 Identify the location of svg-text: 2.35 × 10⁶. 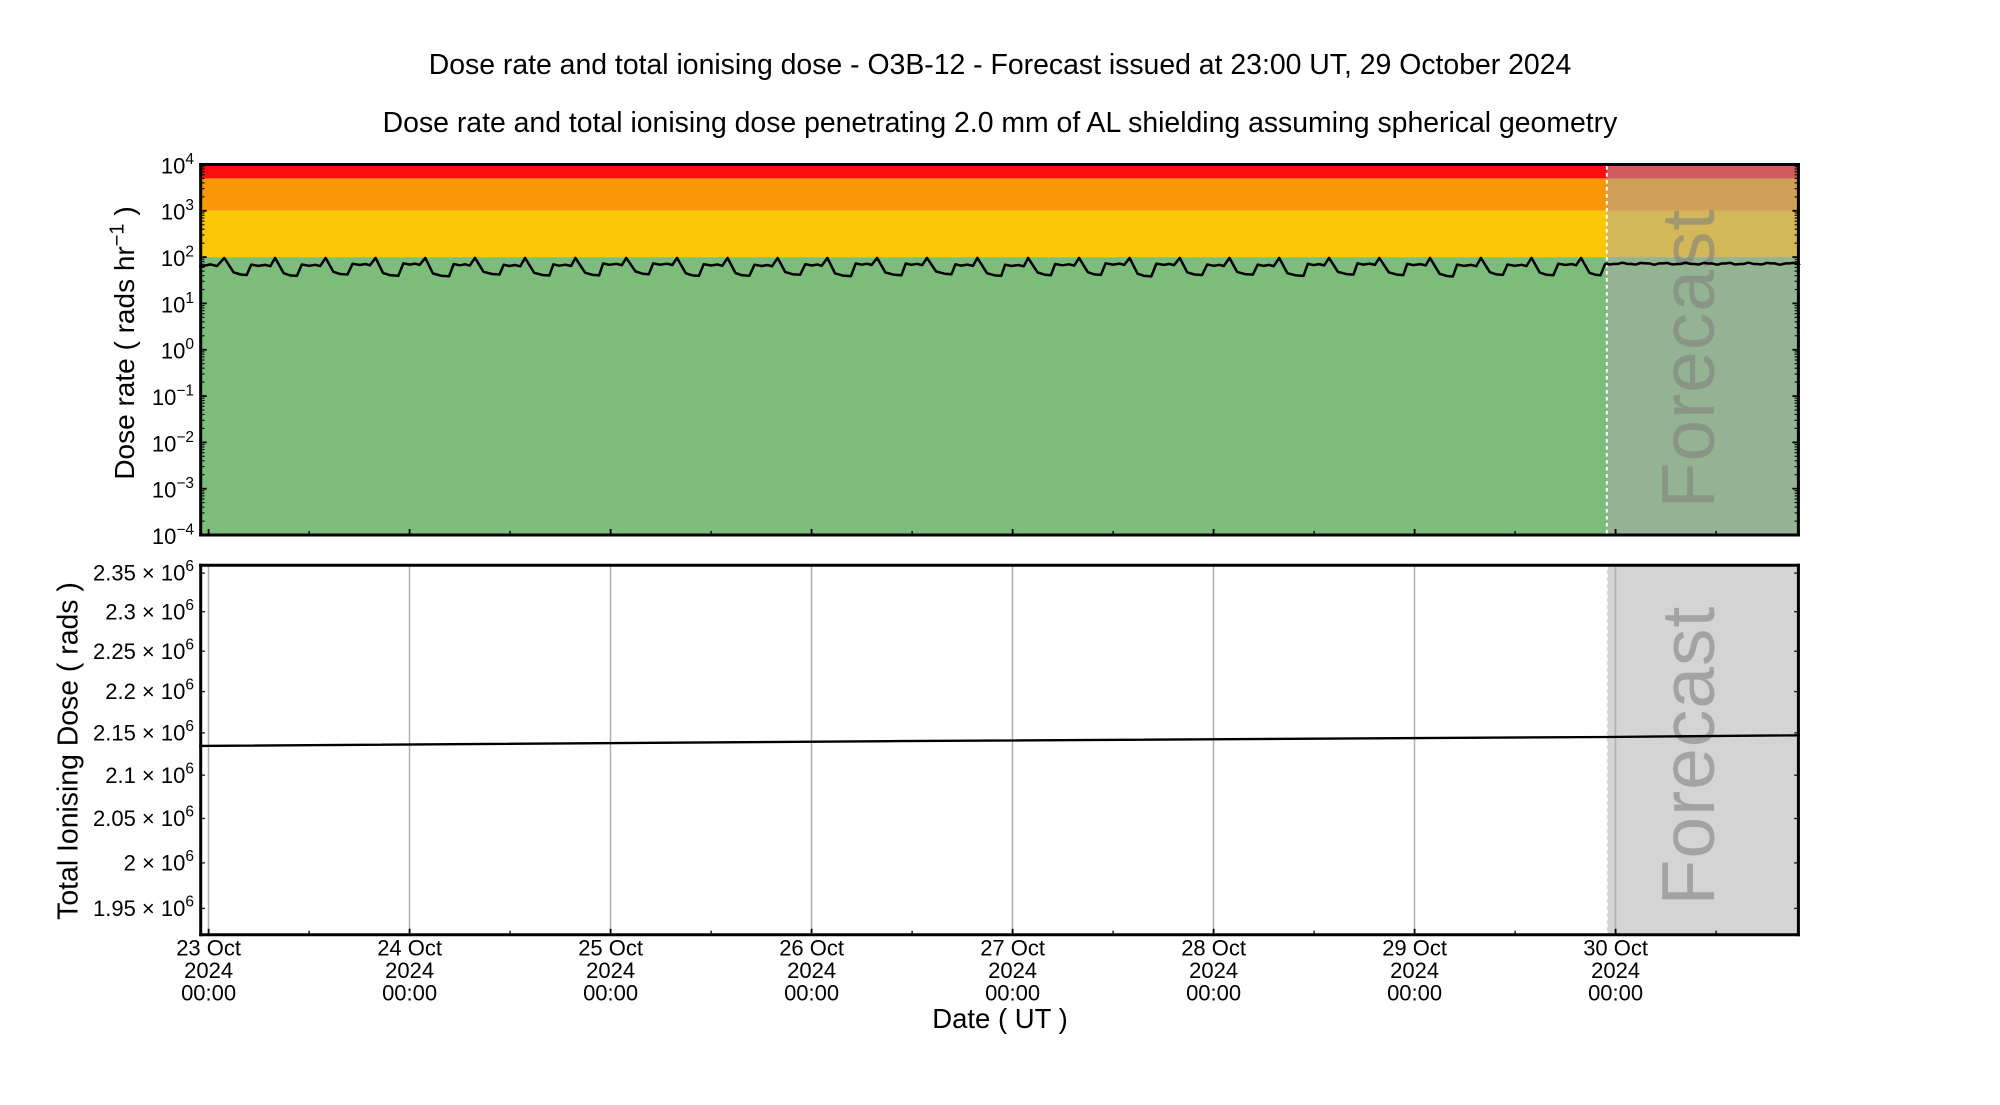
(143, 572).